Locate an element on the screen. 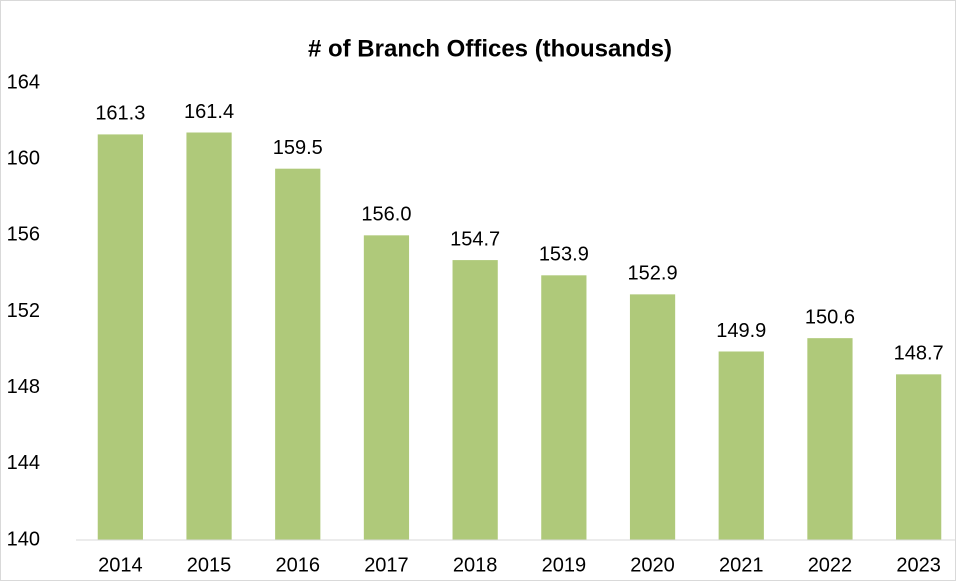  x-tick-label: 2020 is located at coordinates (652, 565).